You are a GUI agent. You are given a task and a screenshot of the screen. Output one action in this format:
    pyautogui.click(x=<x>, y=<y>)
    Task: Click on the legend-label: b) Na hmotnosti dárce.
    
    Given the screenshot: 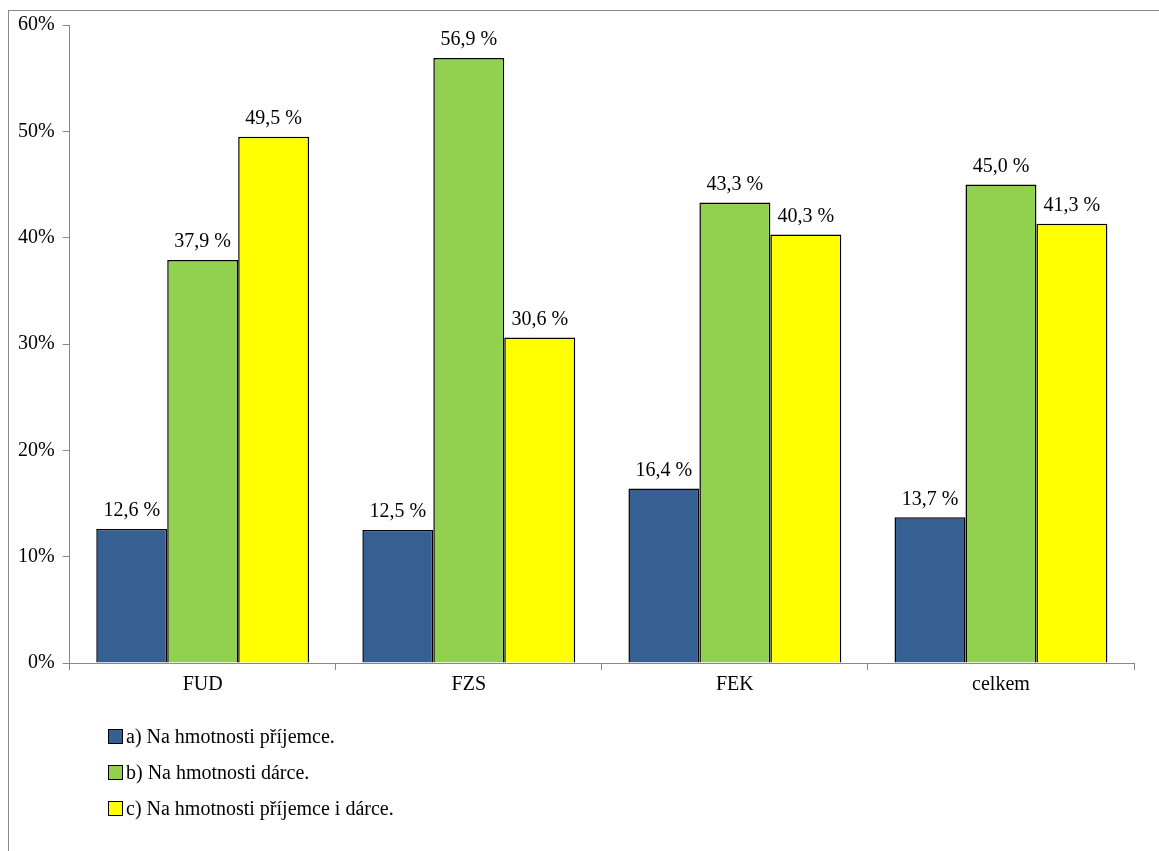 What is the action you would take?
    pyautogui.click(x=218, y=772)
    